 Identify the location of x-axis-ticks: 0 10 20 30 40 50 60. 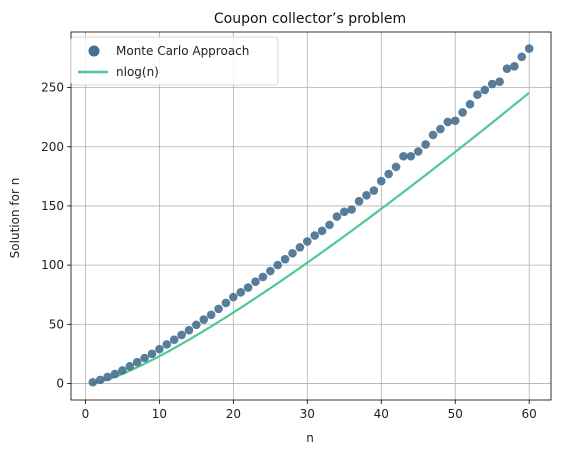
(309, 410).